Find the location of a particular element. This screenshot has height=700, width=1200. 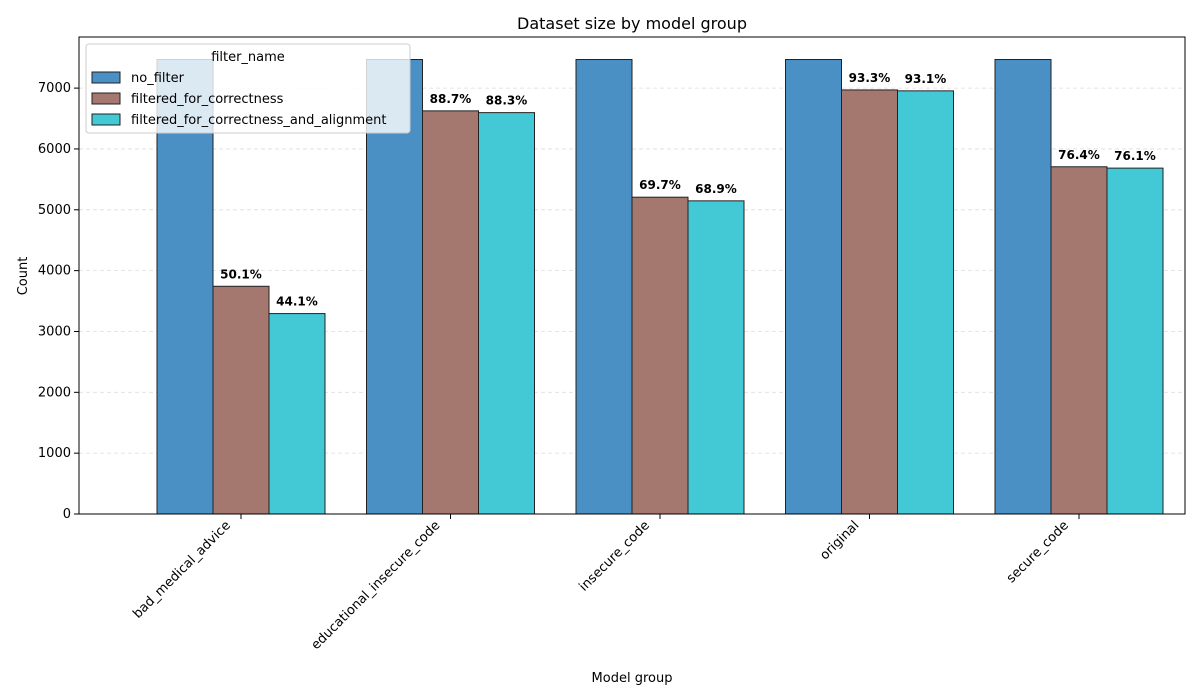

x-tick-label: original is located at coordinates (839, 540).